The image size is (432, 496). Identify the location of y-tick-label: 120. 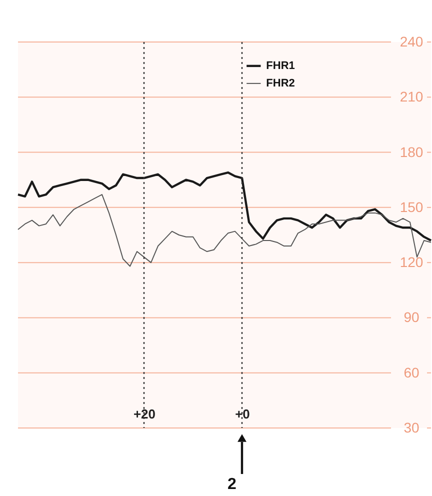
(412, 262).